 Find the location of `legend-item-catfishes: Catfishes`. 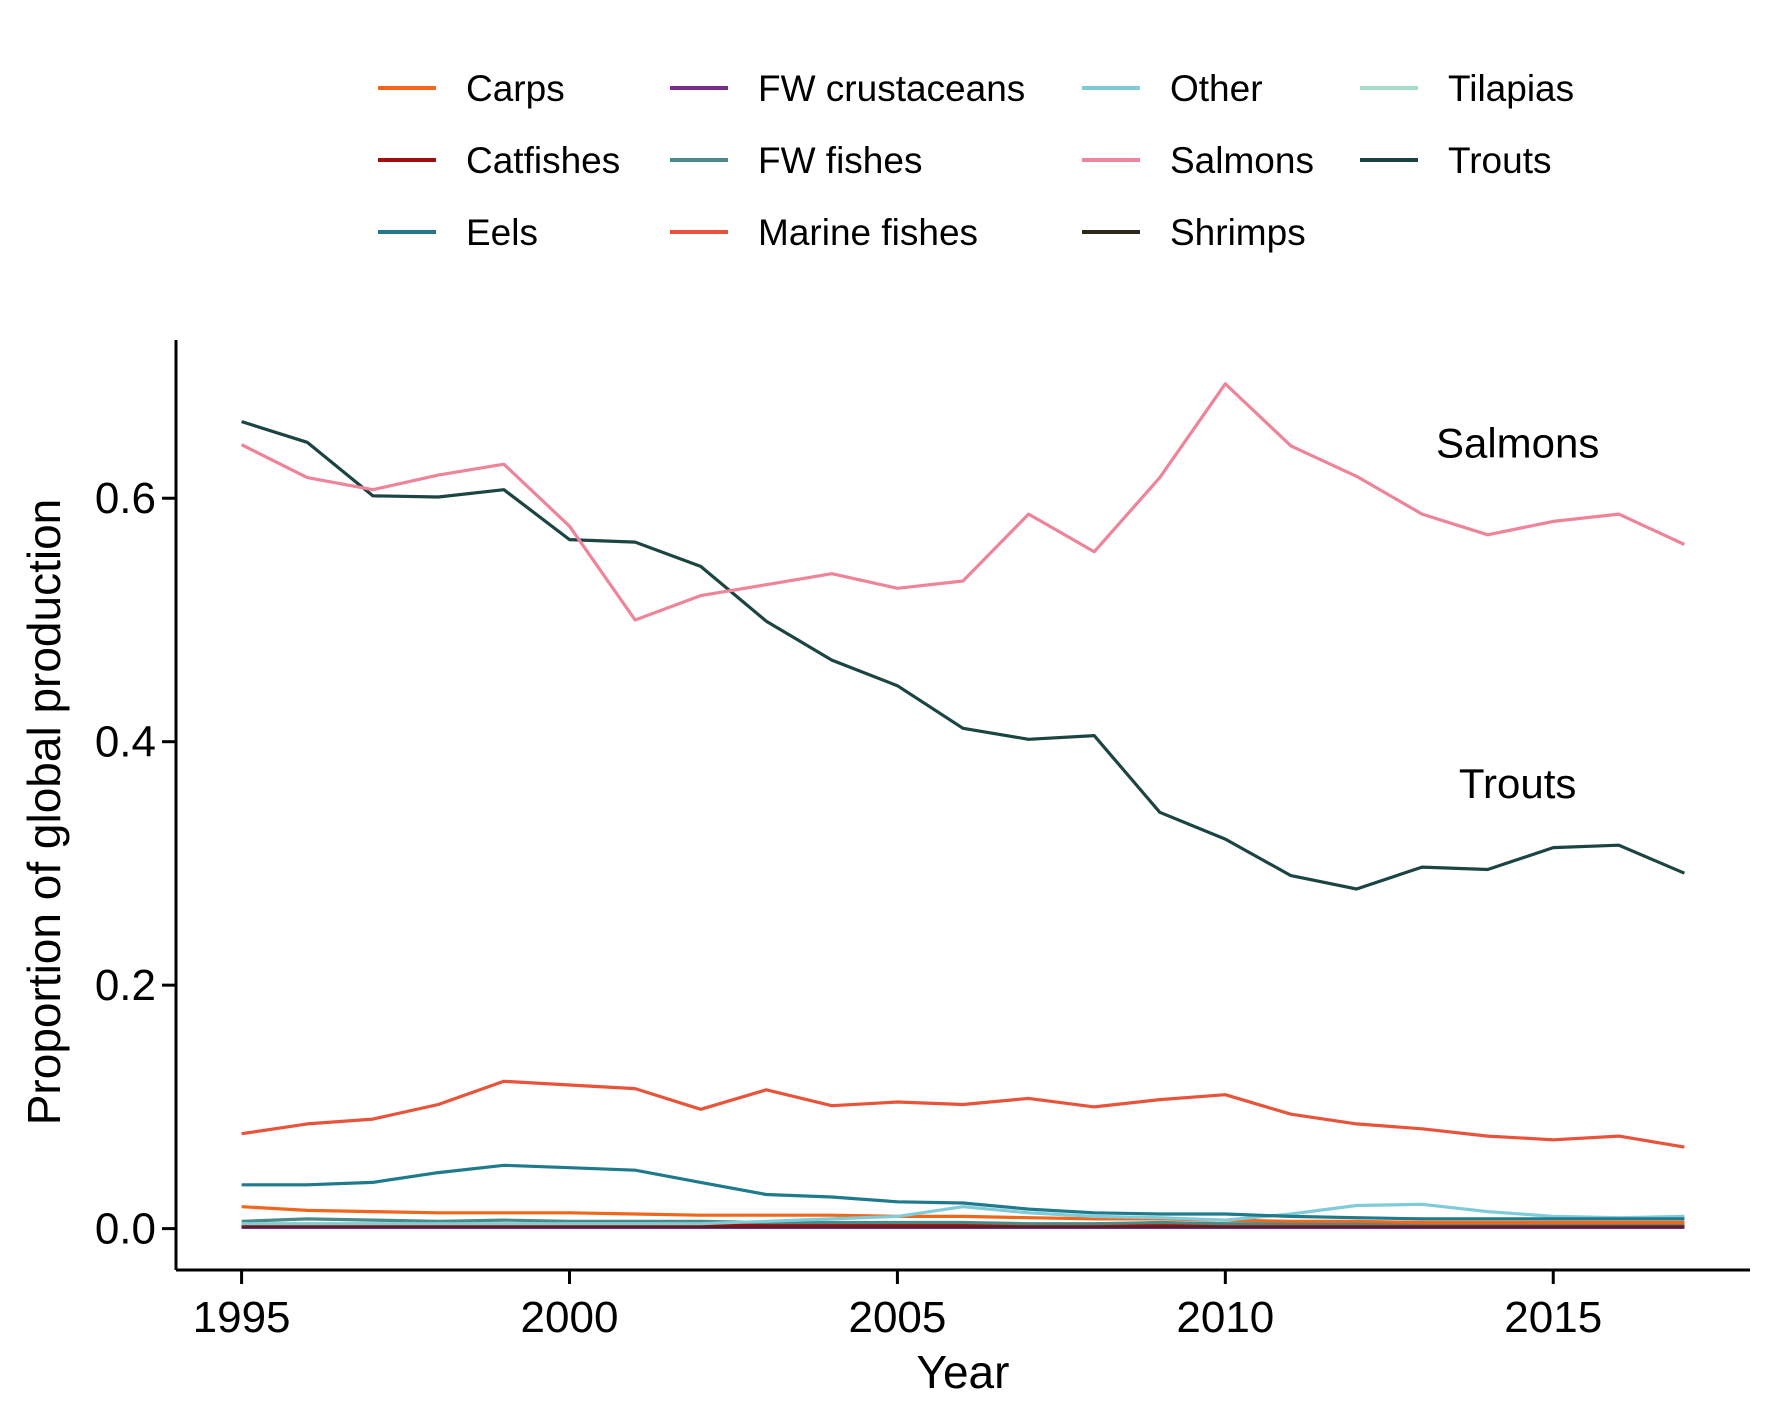

legend-item-catfishes: Catfishes is located at coordinates (499, 160).